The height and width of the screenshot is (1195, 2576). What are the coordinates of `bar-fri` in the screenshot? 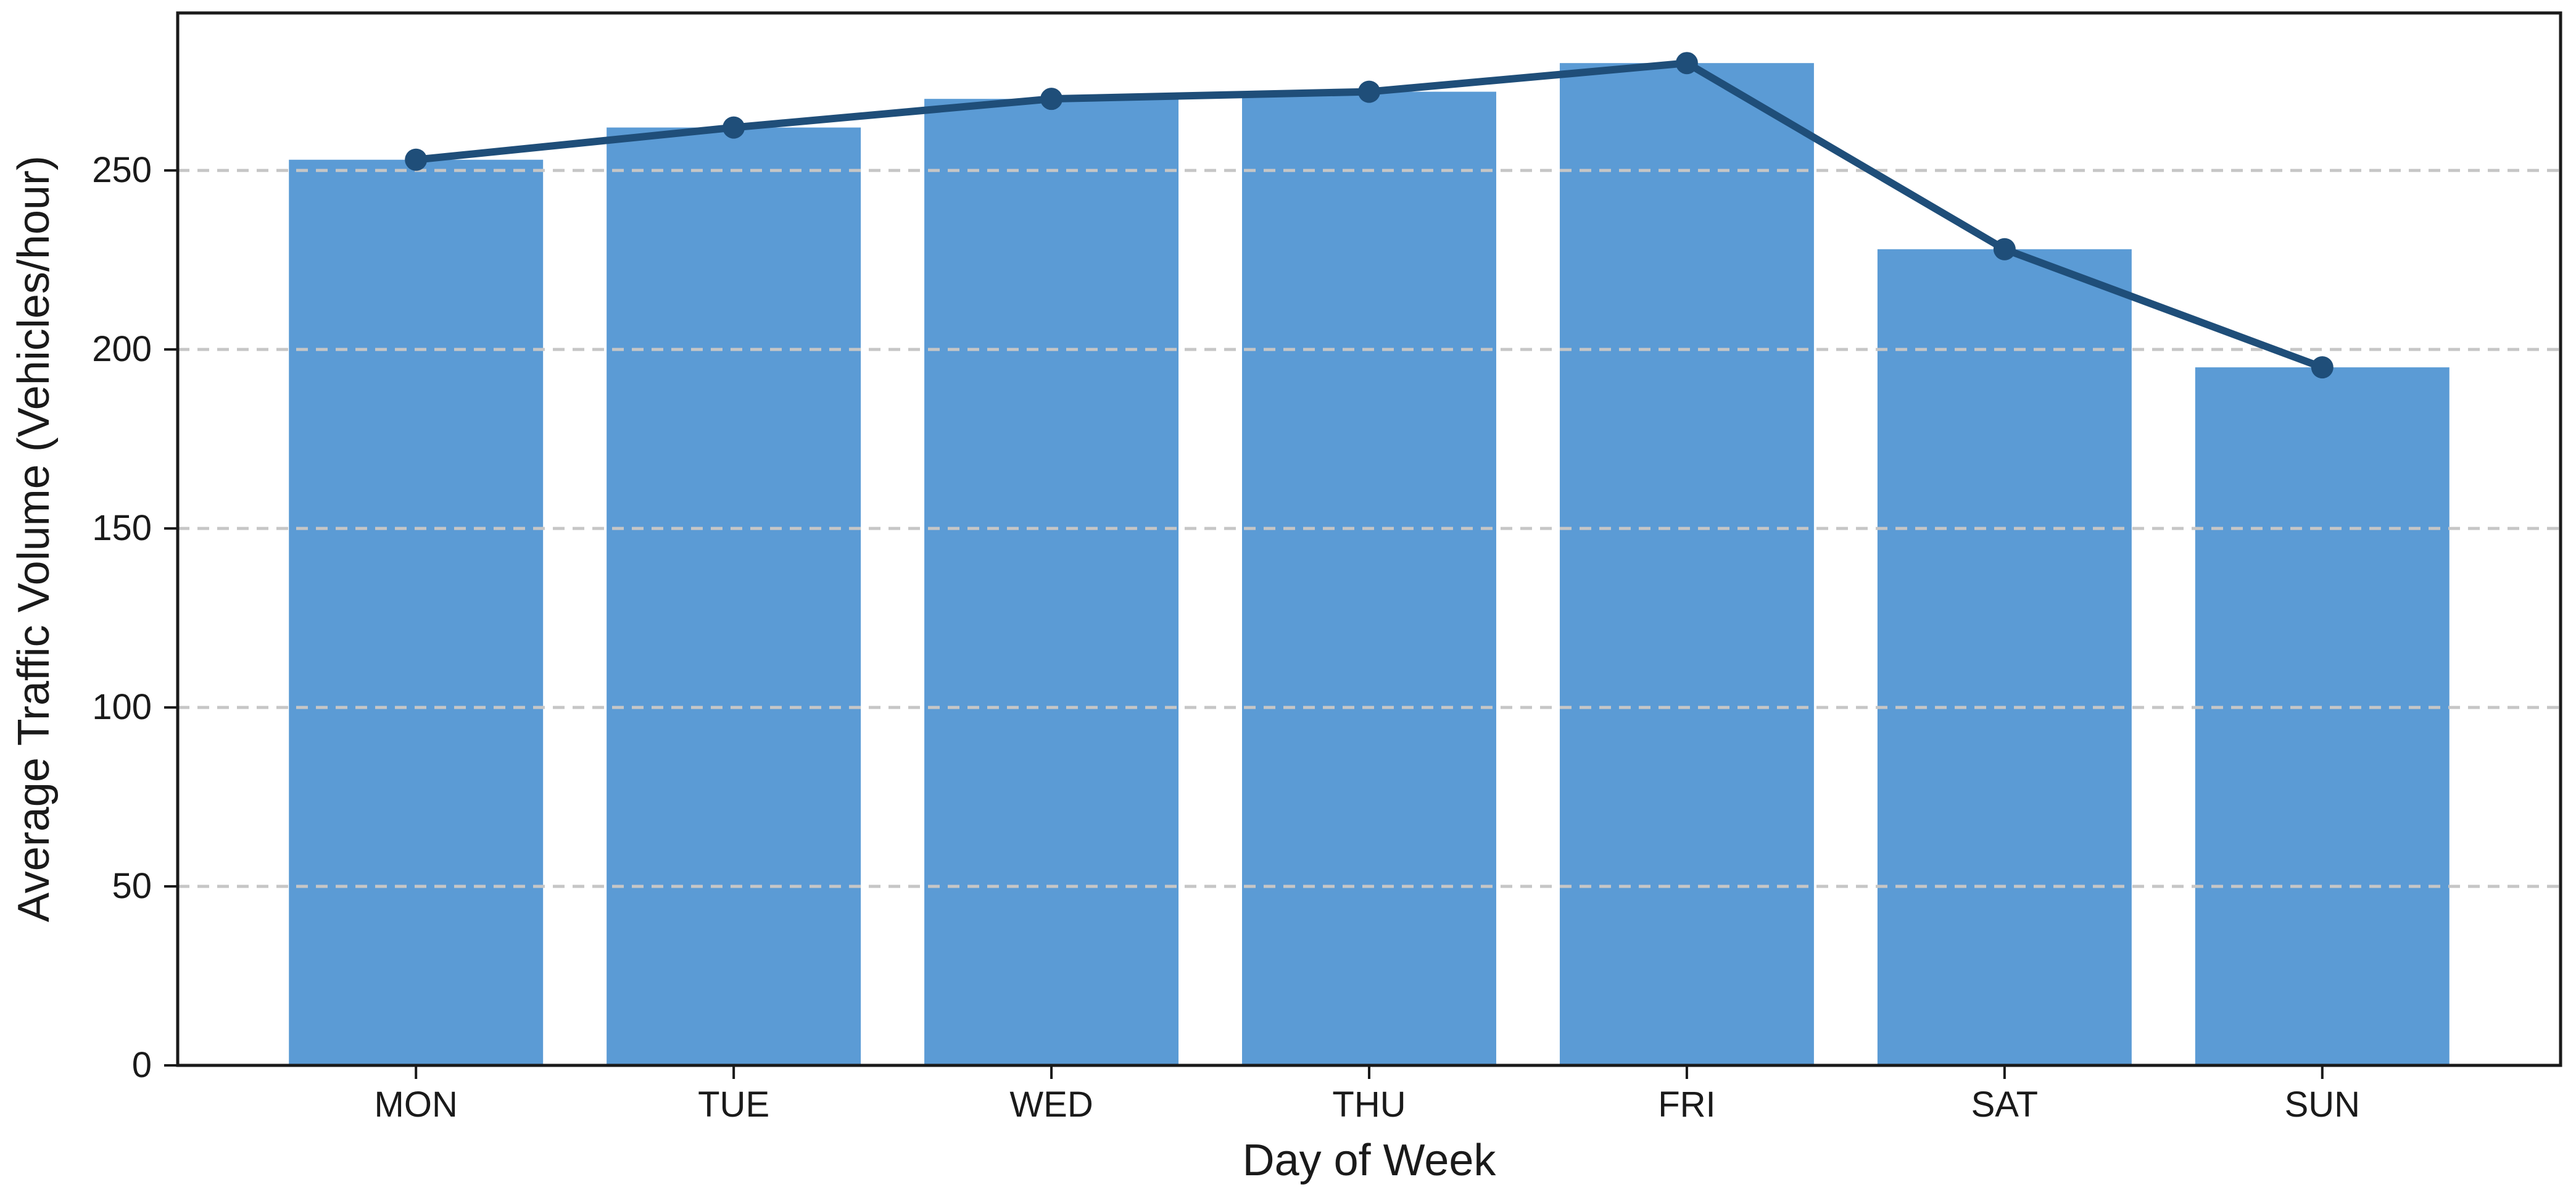 It's located at (1686, 564).